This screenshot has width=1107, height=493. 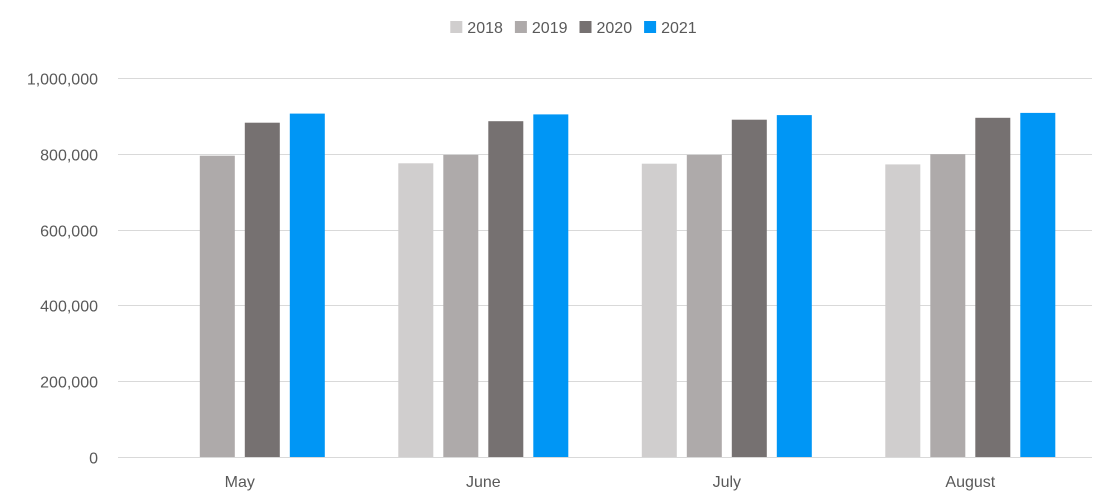 I want to click on y-tick-label: 200,000, so click(x=69, y=383).